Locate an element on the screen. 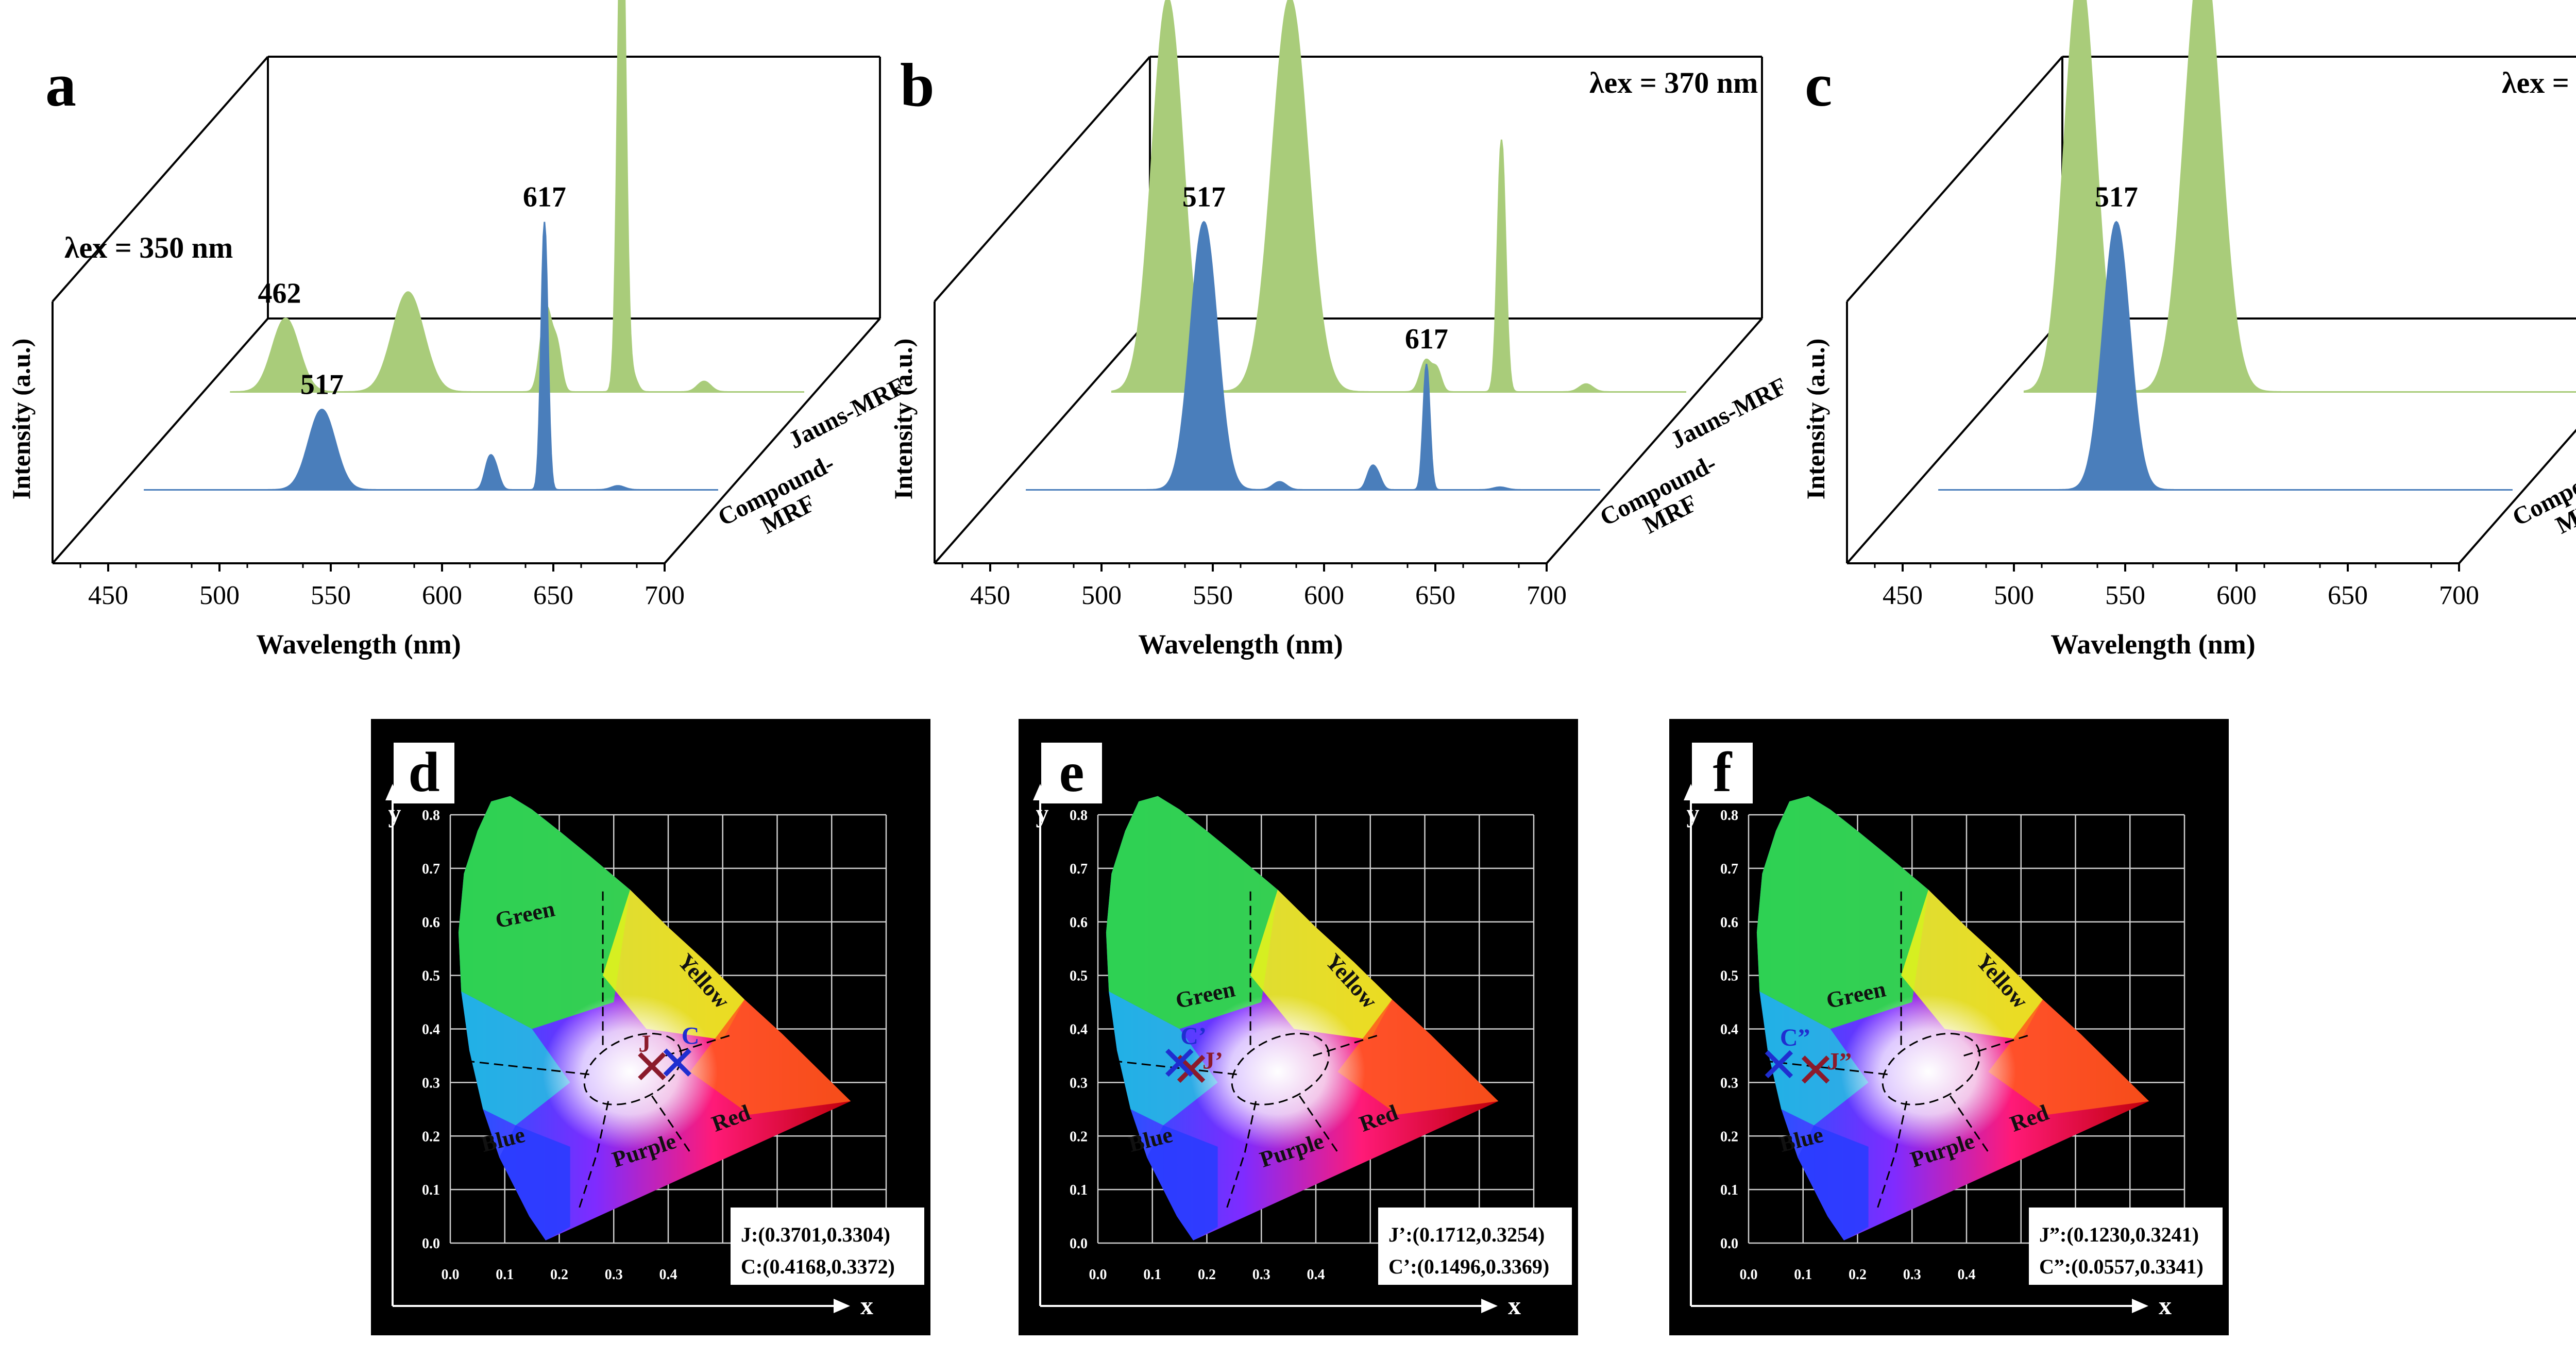 The image size is (2576, 1358). coordinate-line: J’:(0.1712,0.3254) is located at coordinates (1466, 1234).